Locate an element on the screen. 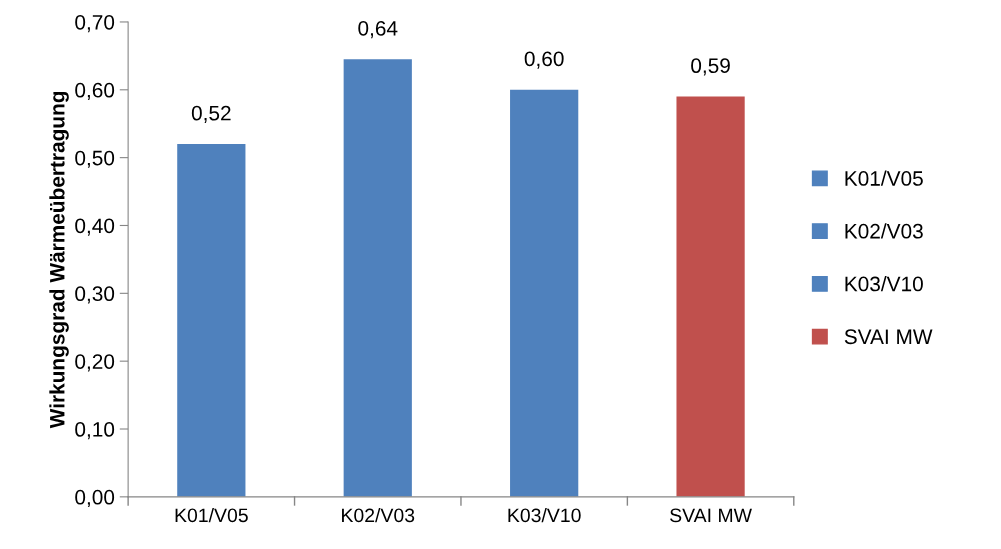 The image size is (1001, 549). data-label: 0,52 is located at coordinates (211, 114).